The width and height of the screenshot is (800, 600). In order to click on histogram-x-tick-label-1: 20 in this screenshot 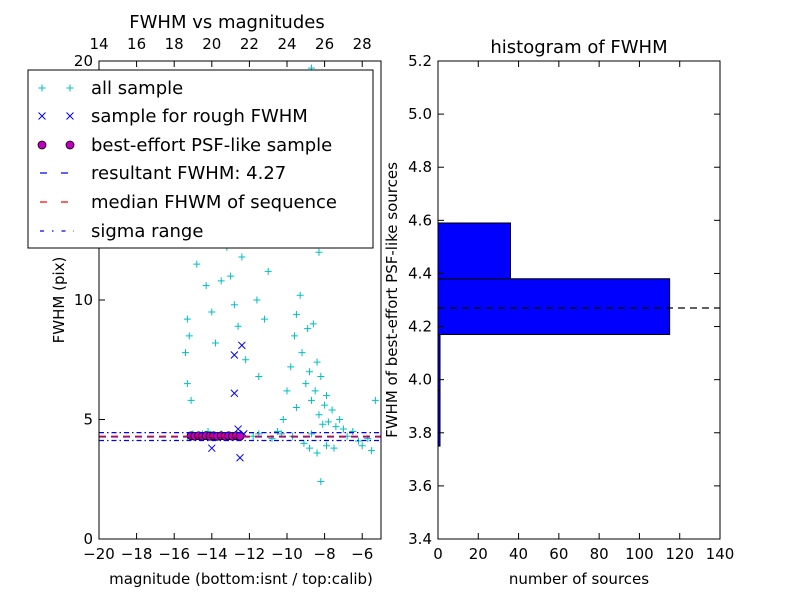, I will do `click(478, 554)`.